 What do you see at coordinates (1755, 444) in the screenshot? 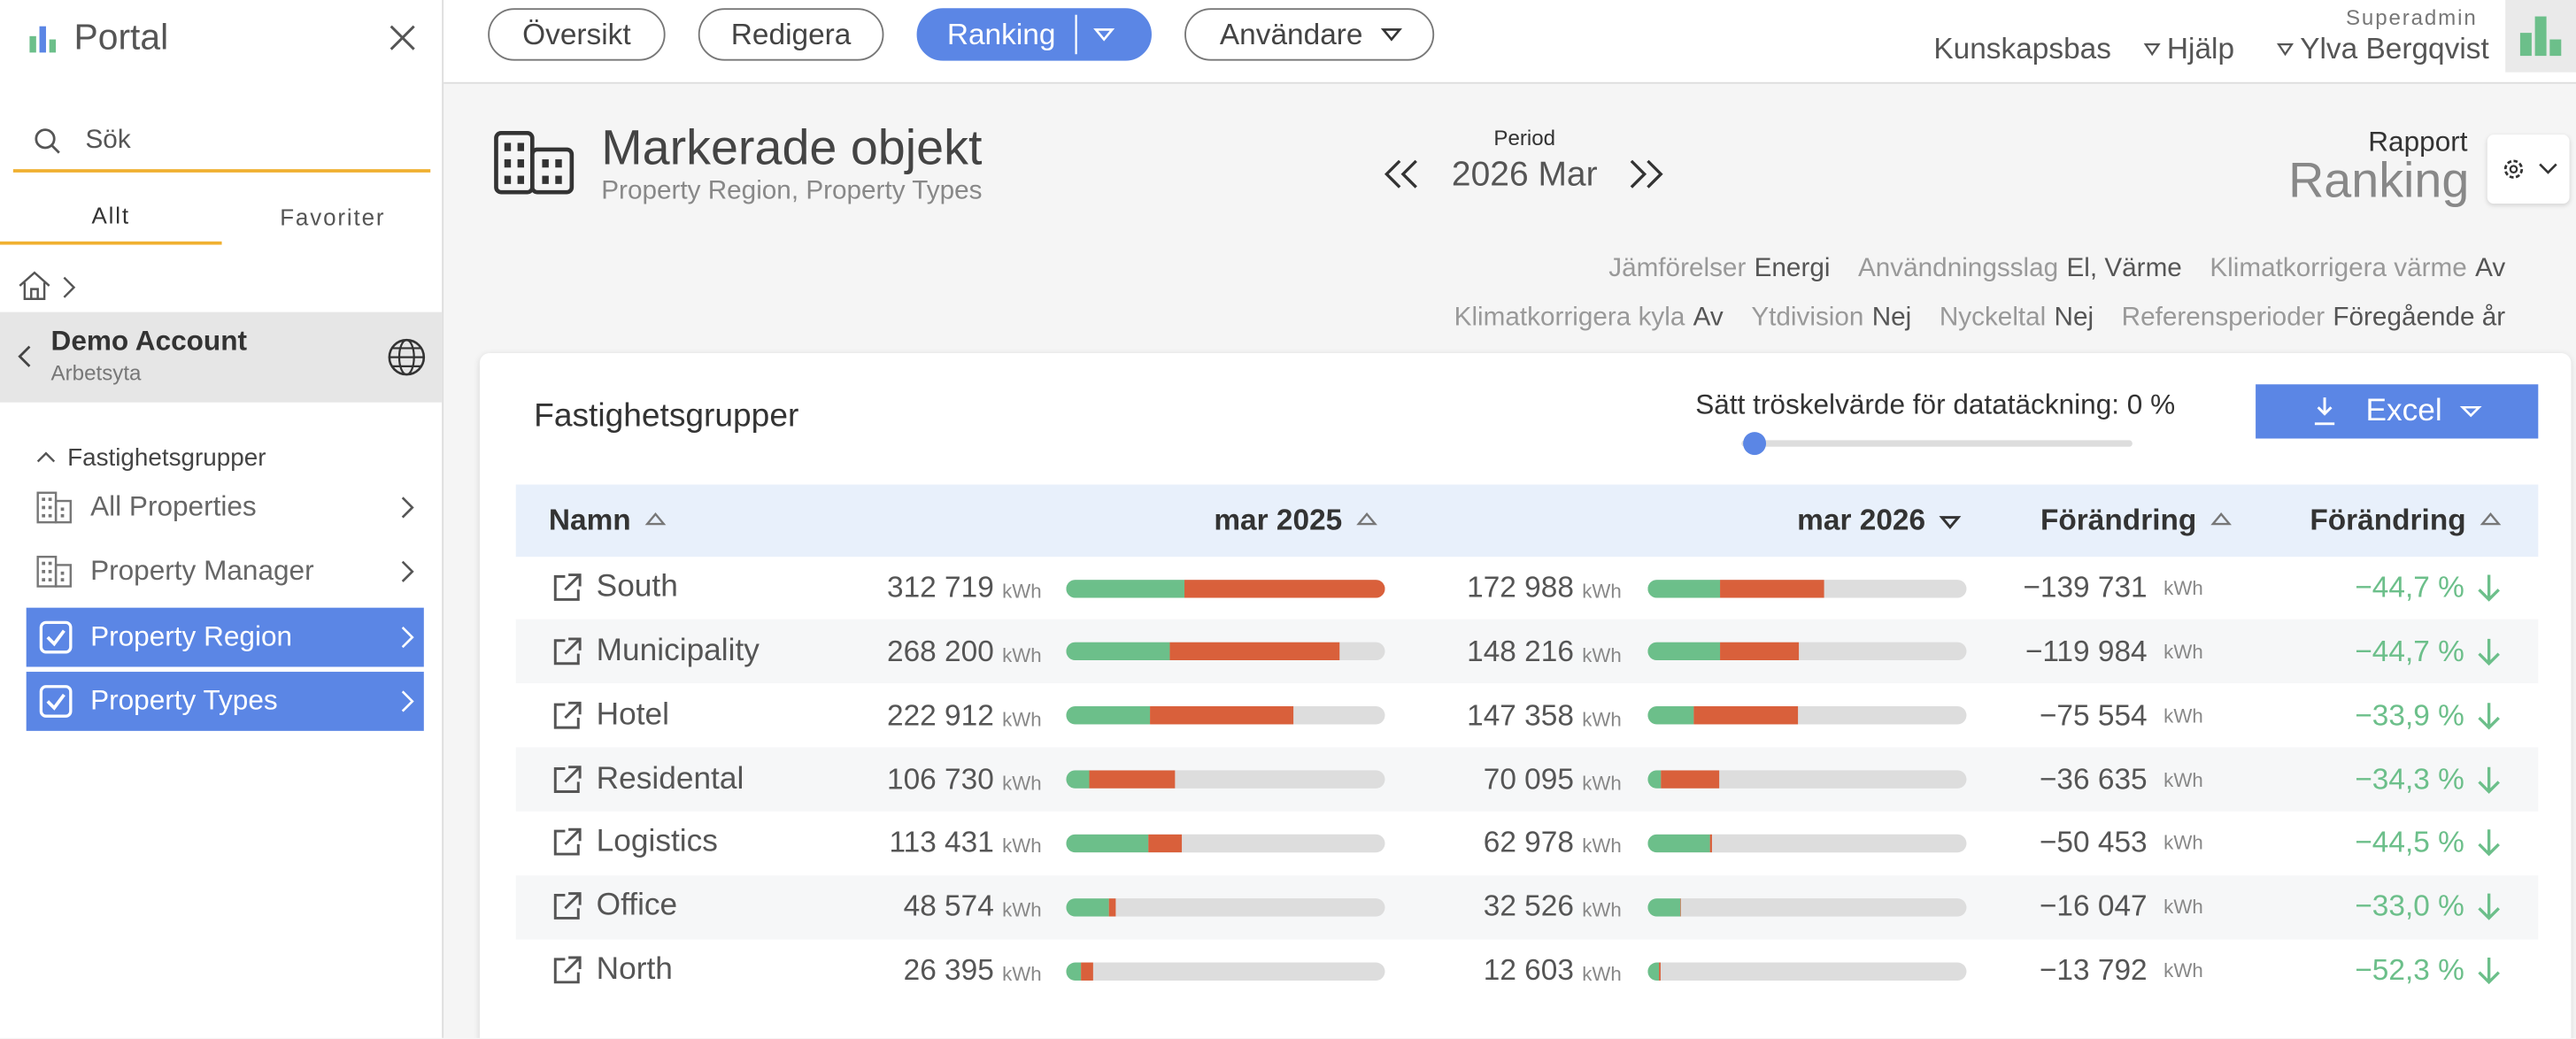
I see `slider-knob` at bounding box center [1755, 444].